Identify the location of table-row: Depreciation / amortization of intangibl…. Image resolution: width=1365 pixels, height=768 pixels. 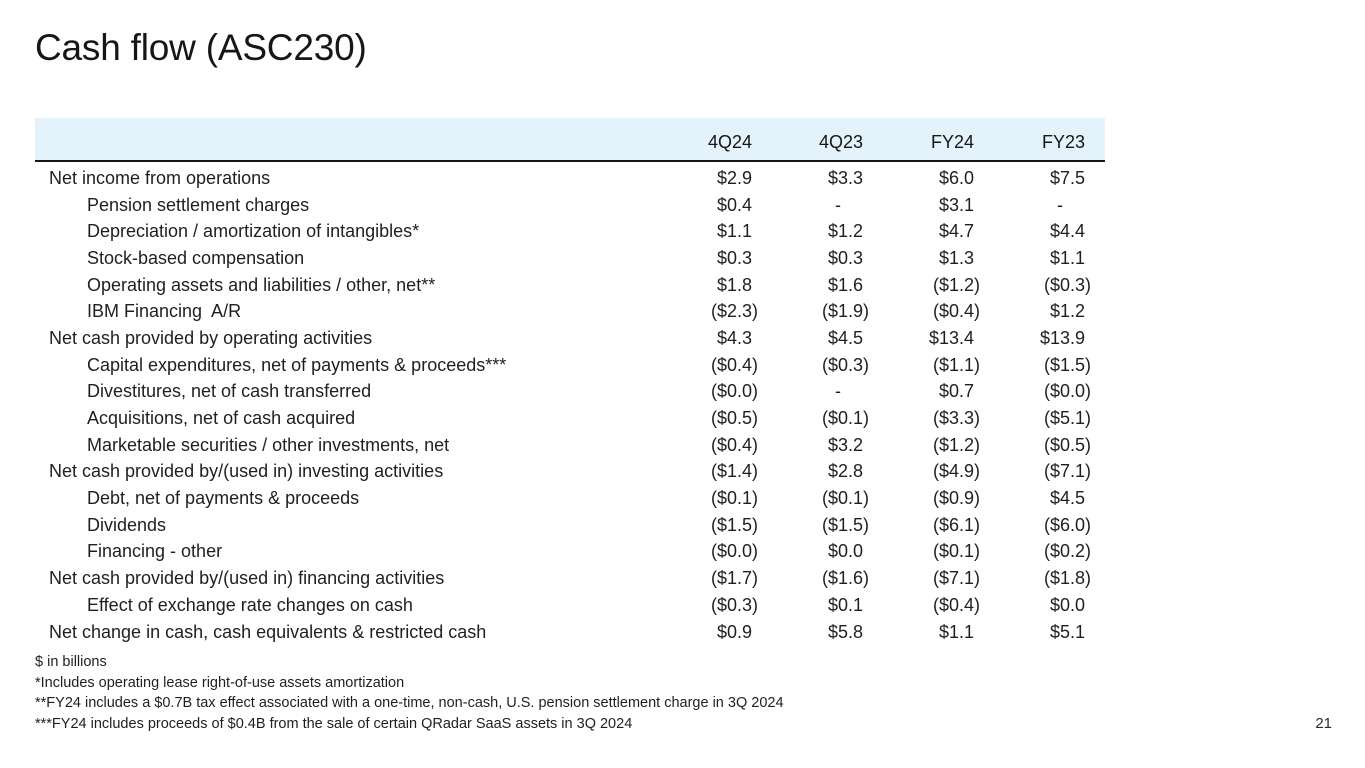
(570, 231).